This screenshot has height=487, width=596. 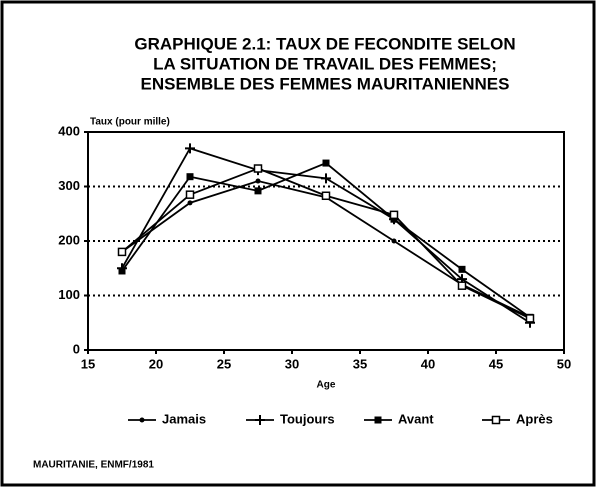 I want to click on y-tick-label: 200, so click(x=69, y=239).